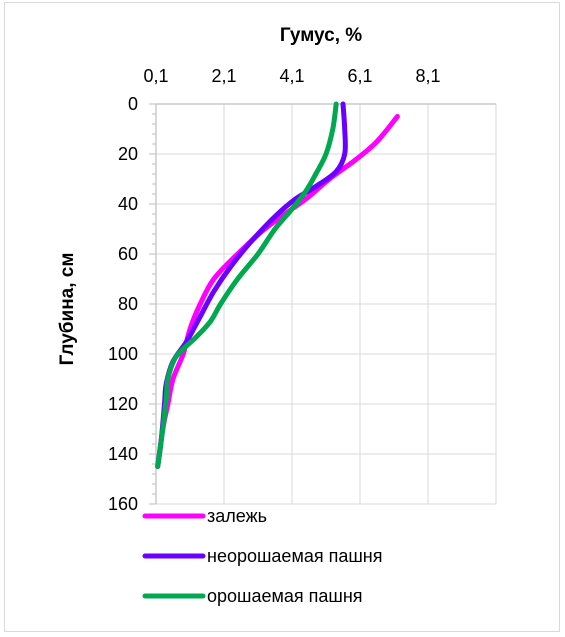  What do you see at coordinates (67, 309) in the screenshot?
I see `y-axis-title: Глубина, см` at bounding box center [67, 309].